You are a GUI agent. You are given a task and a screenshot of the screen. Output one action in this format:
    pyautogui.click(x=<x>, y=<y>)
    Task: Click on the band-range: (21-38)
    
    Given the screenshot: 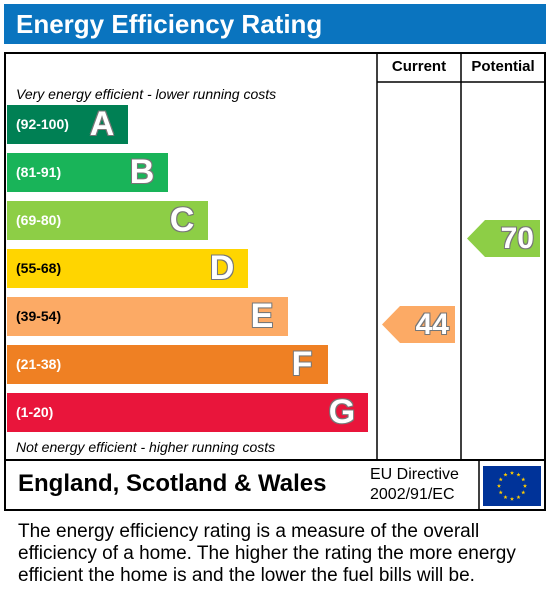 What is the action you would take?
    pyautogui.click(x=39, y=364)
    